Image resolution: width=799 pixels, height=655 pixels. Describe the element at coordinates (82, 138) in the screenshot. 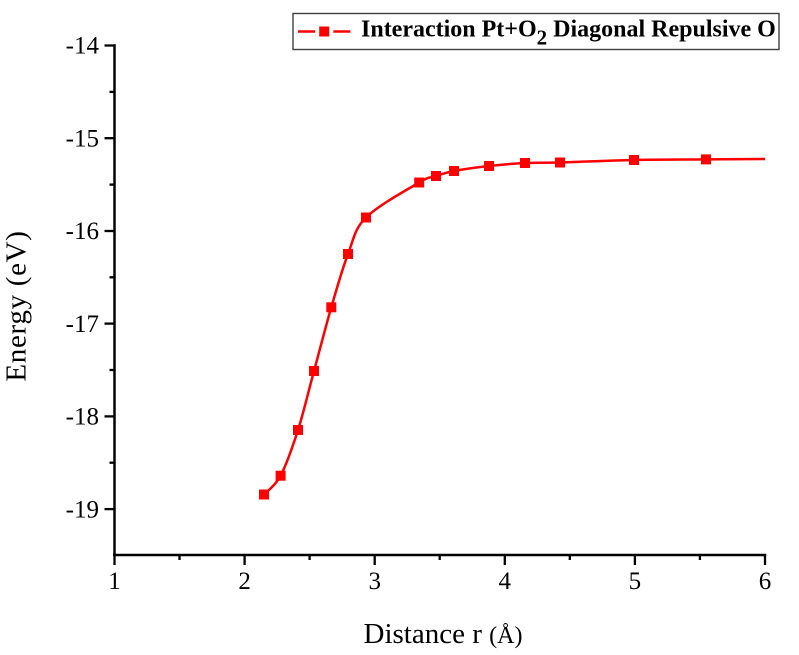

I see `svg-text: -15` at that location.